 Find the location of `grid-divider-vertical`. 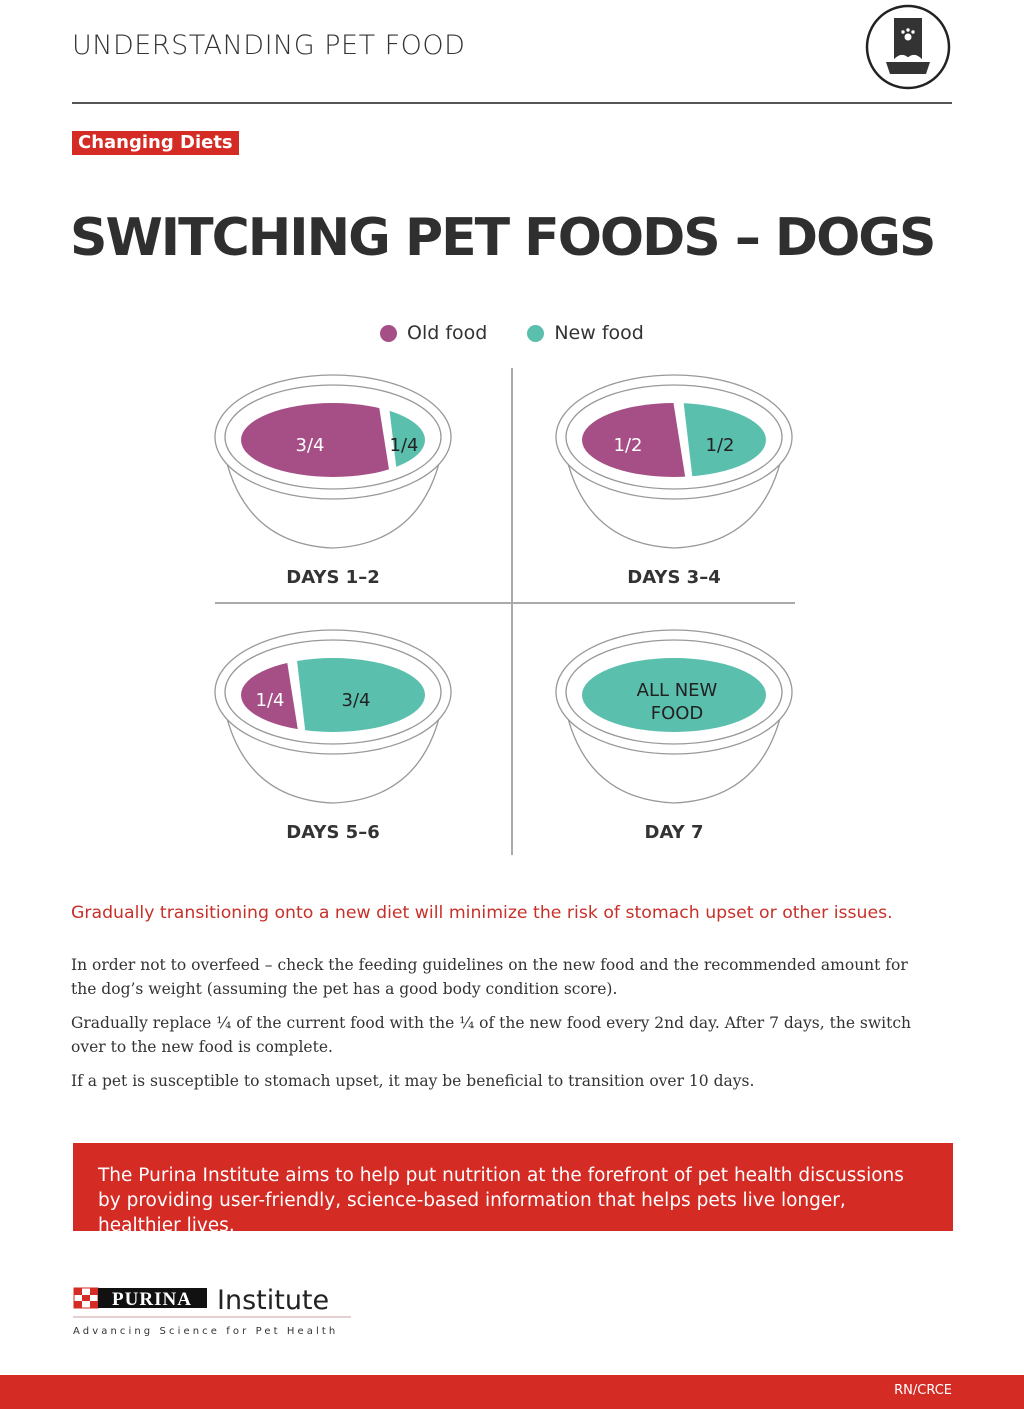

grid-divider-vertical is located at coordinates (512, 611).